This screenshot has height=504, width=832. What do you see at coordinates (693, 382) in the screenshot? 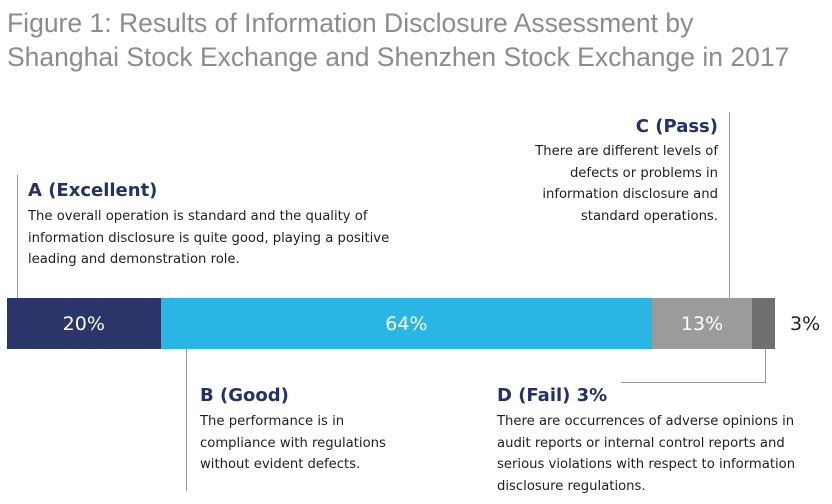
I see `leader-line-d-horizontal` at bounding box center [693, 382].